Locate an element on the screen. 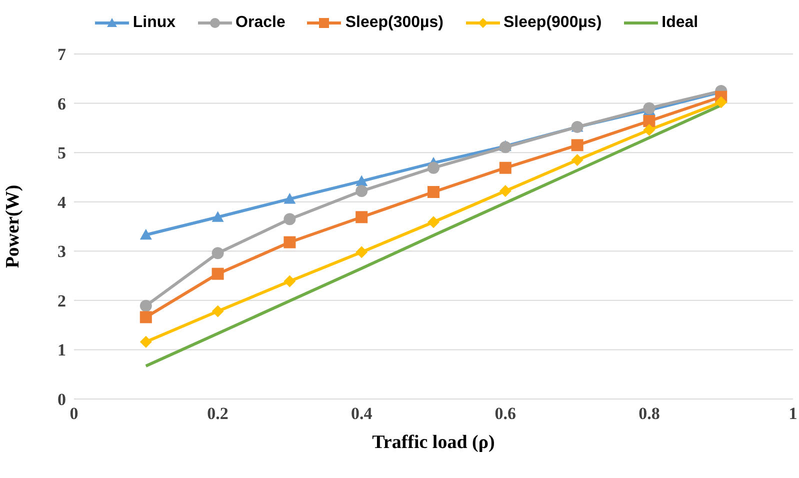  y-tick-label: 5 is located at coordinates (62, 153).